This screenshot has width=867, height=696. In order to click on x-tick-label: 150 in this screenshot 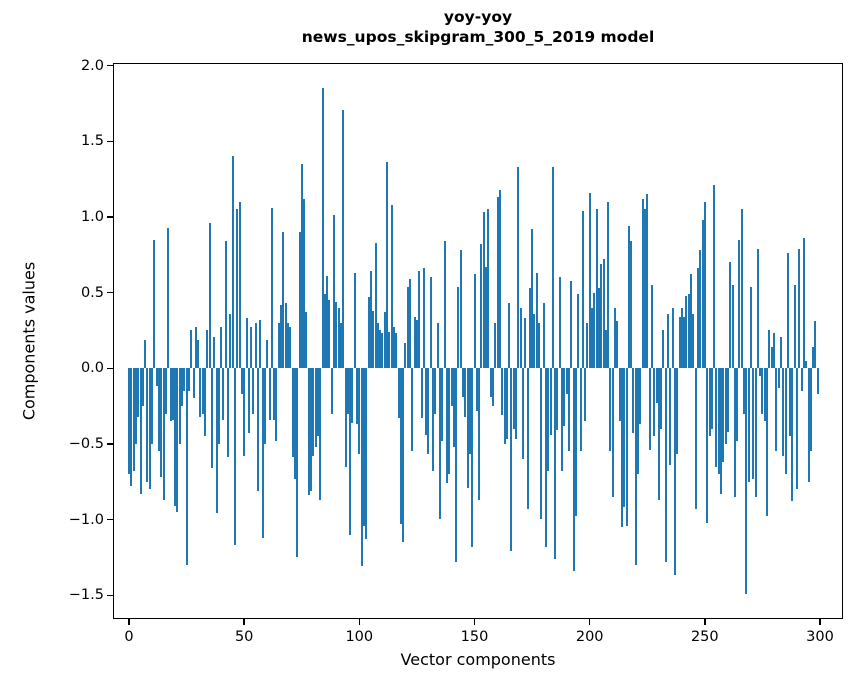, I will do `click(474, 637)`.